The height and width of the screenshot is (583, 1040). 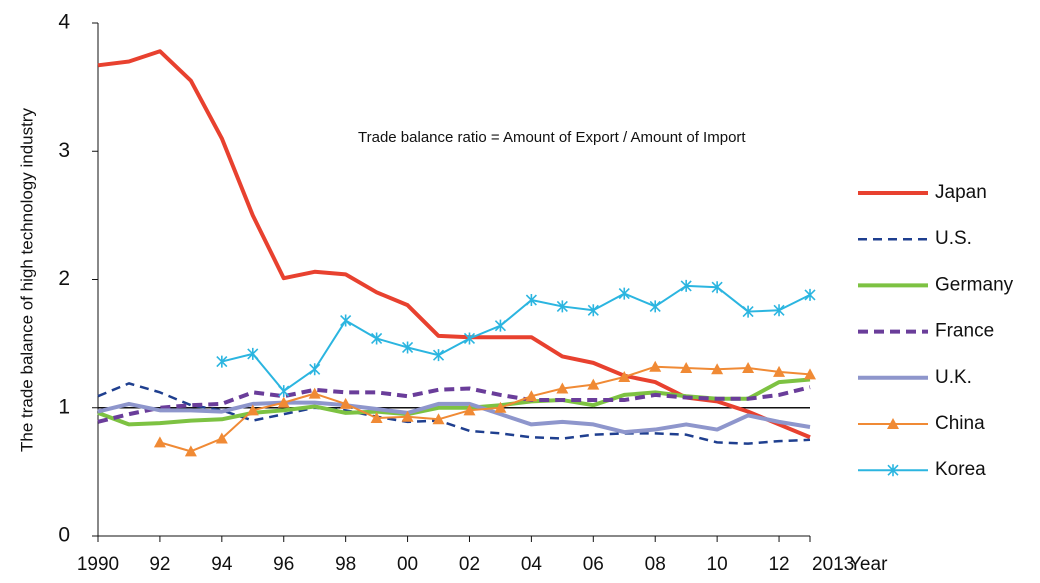 I want to click on legend-label: U.K., so click(x=953, y=377).